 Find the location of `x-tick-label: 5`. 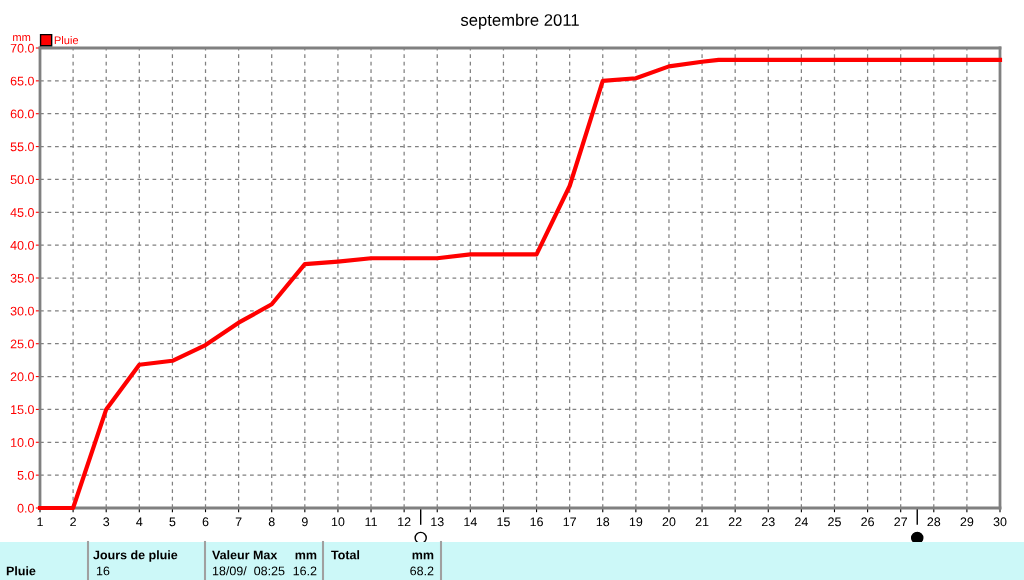

x-tick-label: 5 is located at coordinates (172, 522).